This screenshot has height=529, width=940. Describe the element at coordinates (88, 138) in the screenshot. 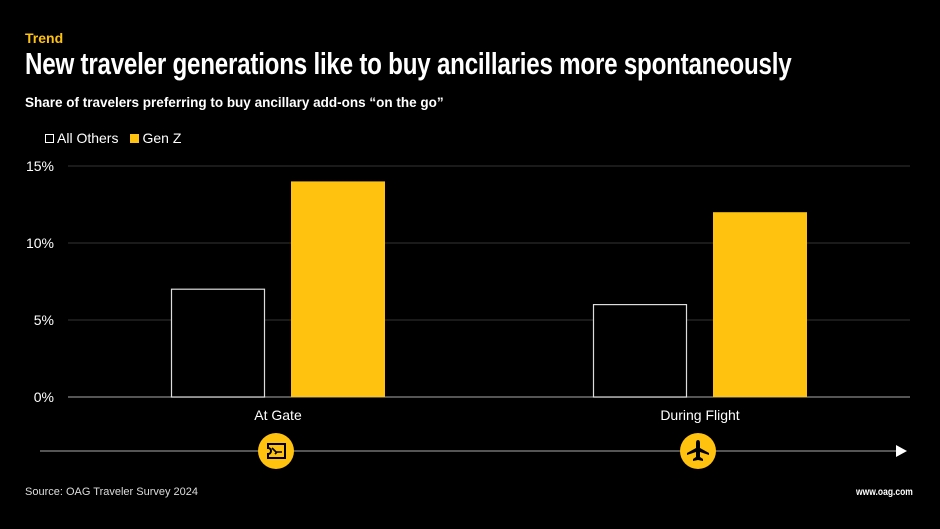

I see `legend-label: All Others` at that location.